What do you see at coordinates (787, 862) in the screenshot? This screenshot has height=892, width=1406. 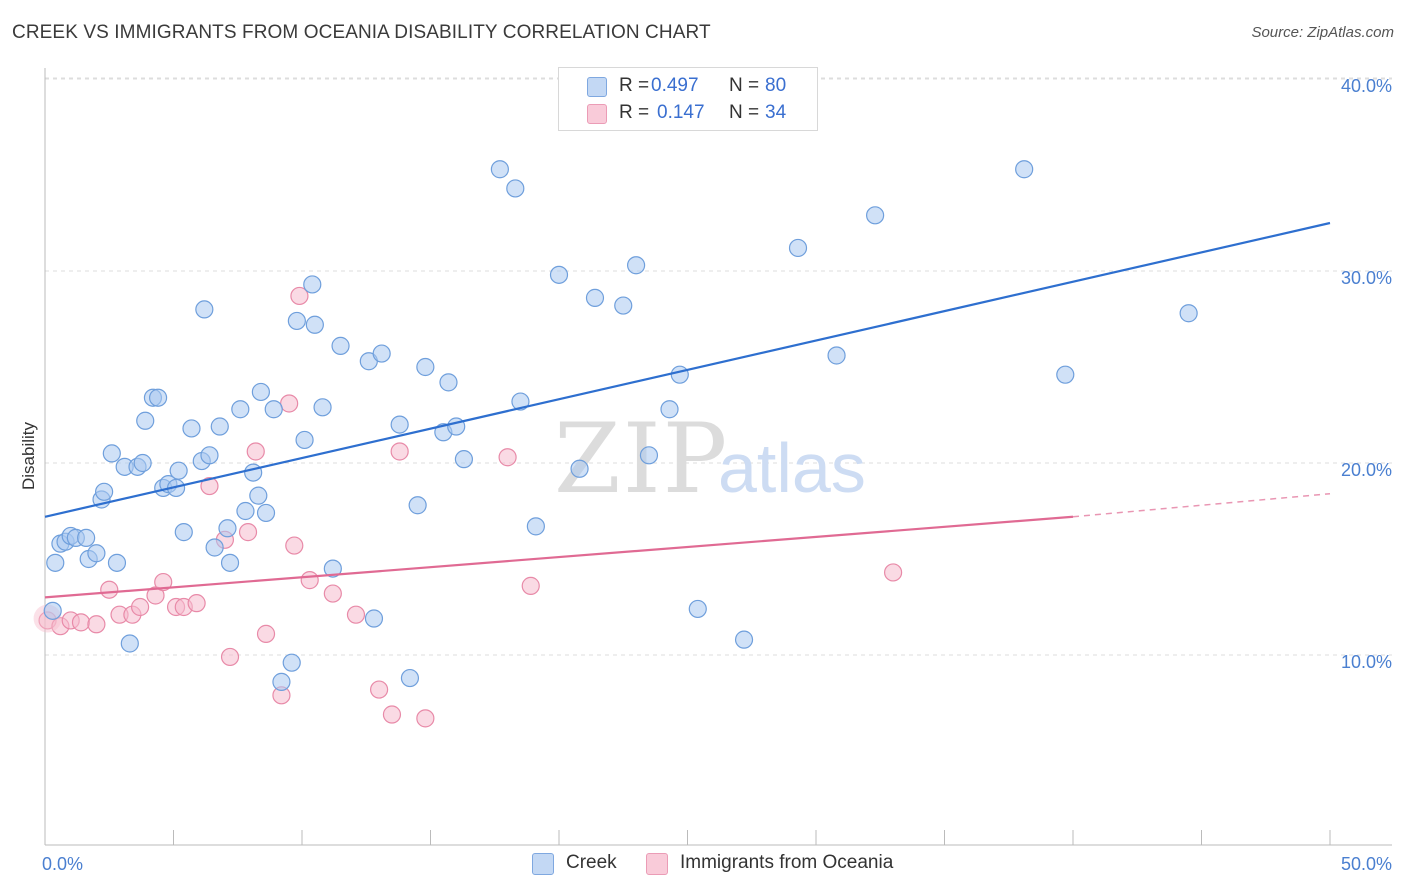 I see `bottom-oceania-label: Immigrants from Oceania` at bounding box center [787, 862].